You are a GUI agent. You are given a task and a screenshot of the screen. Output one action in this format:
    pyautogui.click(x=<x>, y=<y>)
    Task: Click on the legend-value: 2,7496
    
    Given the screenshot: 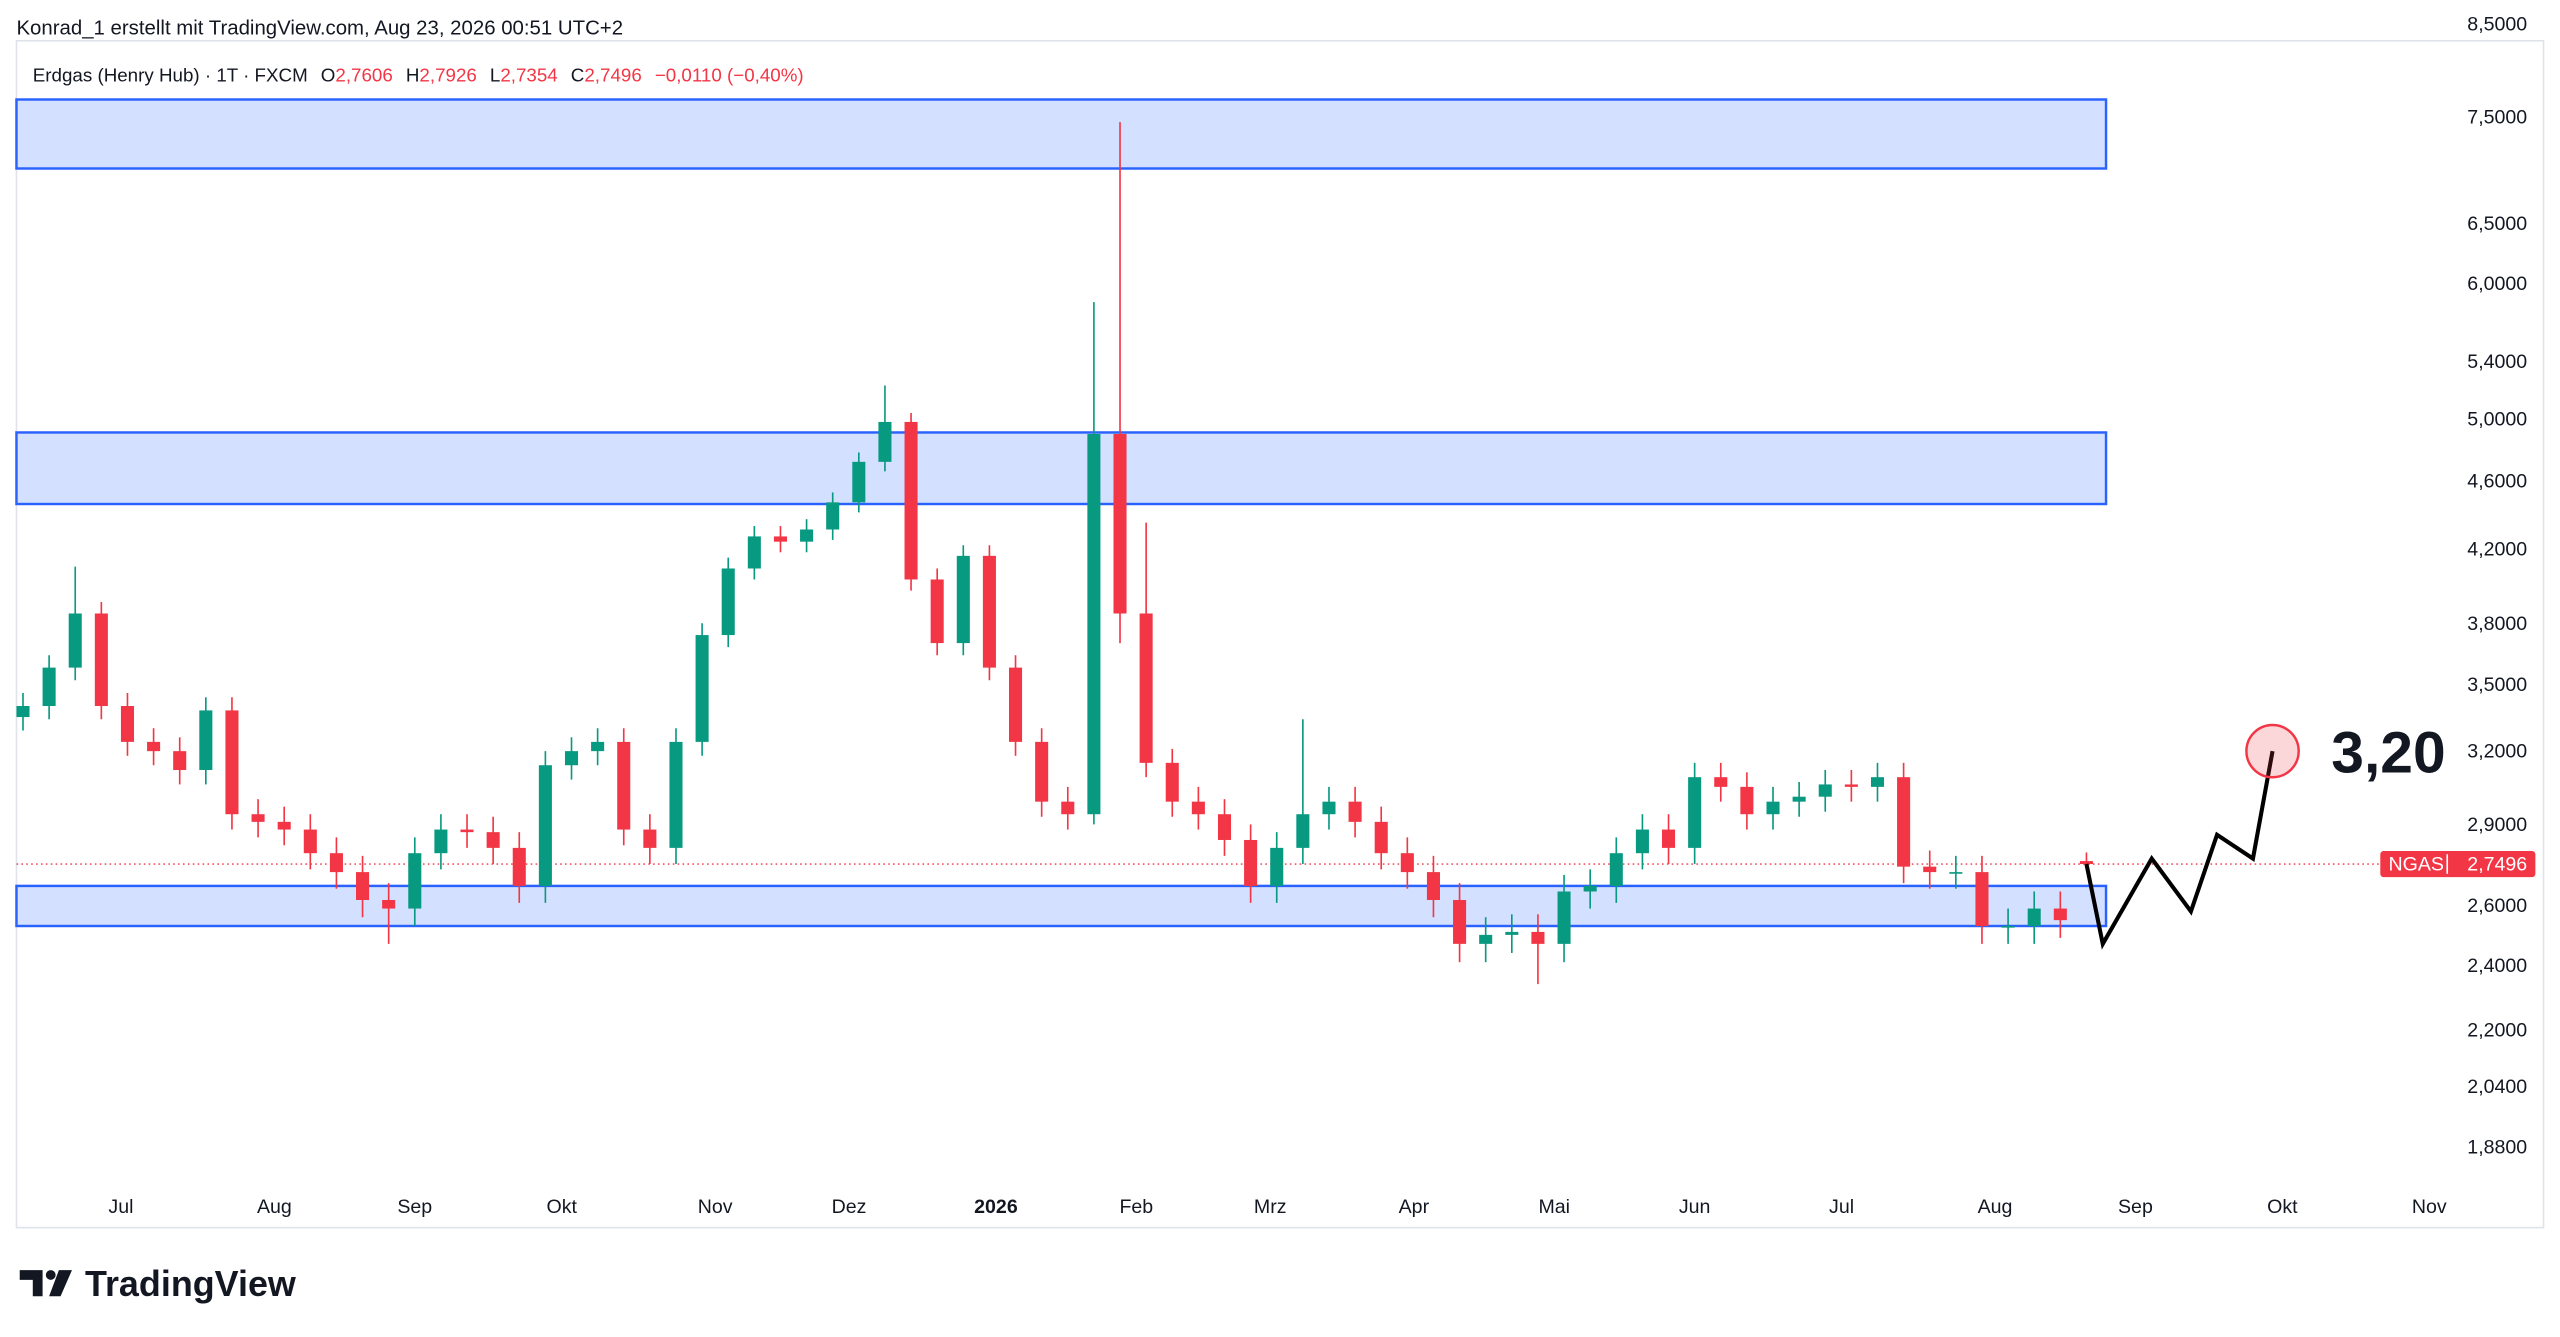 What is the action you would take?
    pyautogui.click(x=612, y=75)
    